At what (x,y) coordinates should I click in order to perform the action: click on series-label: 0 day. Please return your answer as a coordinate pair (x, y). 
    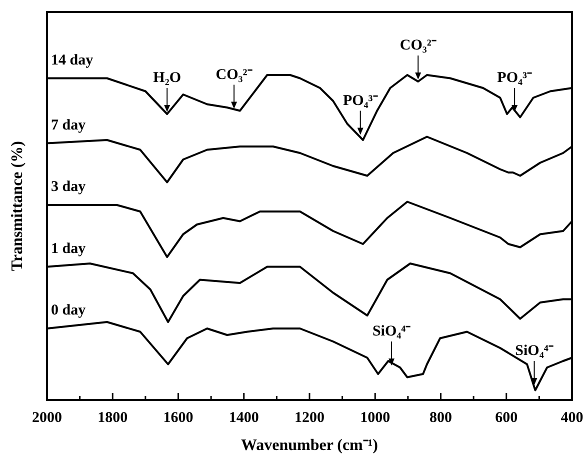
    Looking at the image, I should click on (68, 310).